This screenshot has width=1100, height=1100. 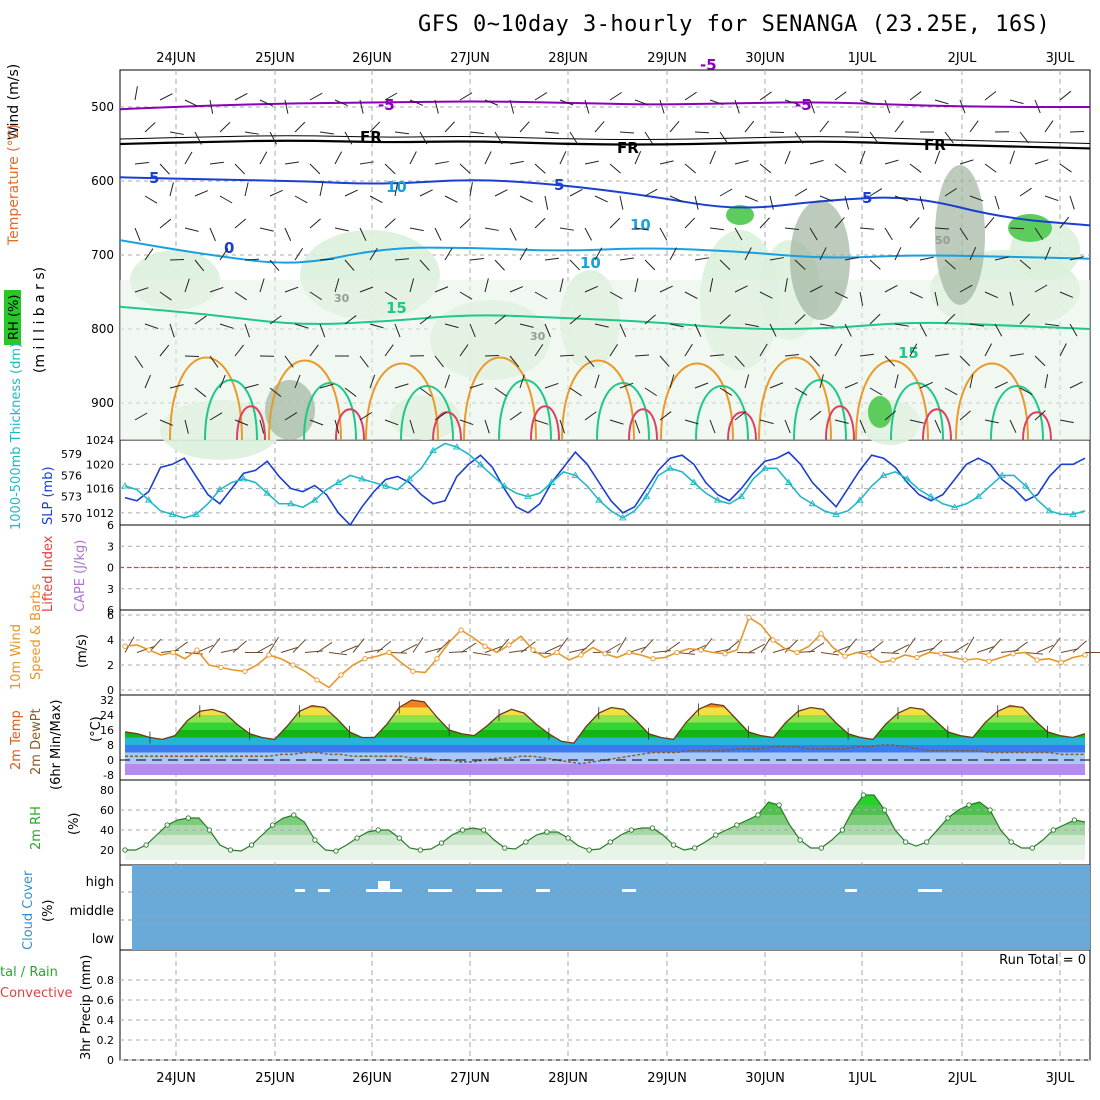 I want to click on wind-ylabel-3: (m/s), so click(x=82, y=651).